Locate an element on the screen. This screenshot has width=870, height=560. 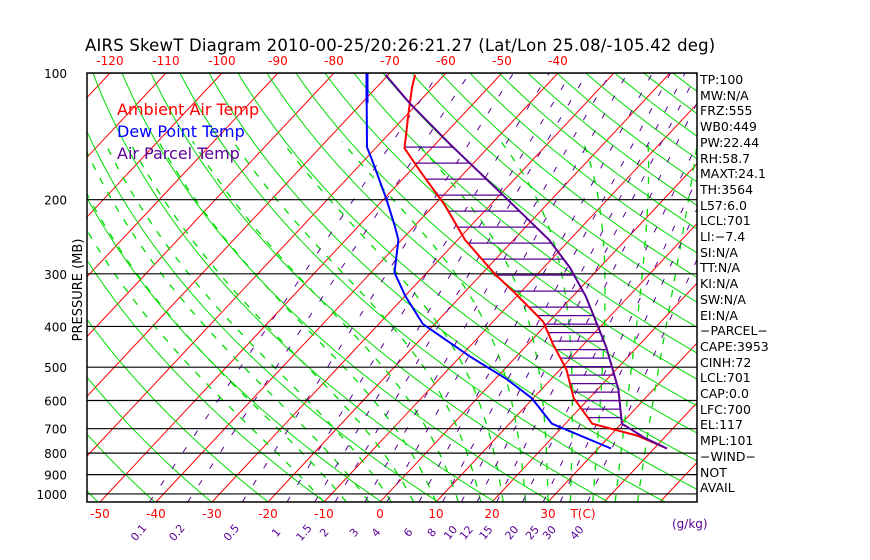
pressure-tick-label: 500 is located at coordinates (55, 368).